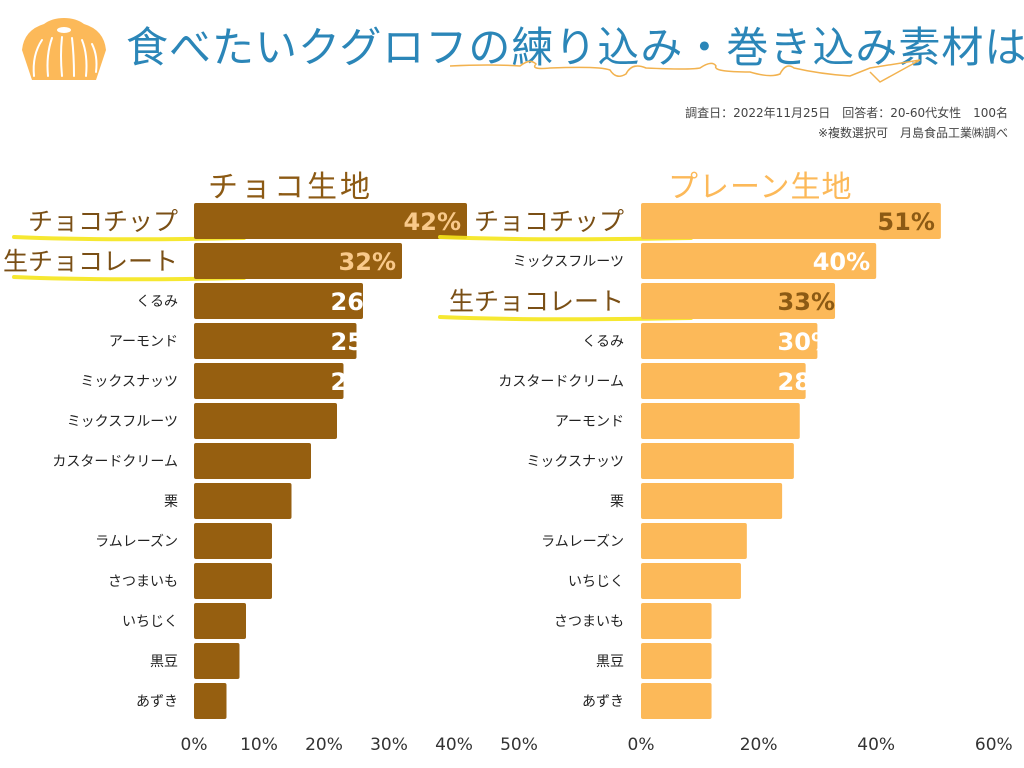  What do you see at coordinates (359, 302) in the screenshot?
I see `value-label-choco-2: 26%` at bounding box center [359, 302].